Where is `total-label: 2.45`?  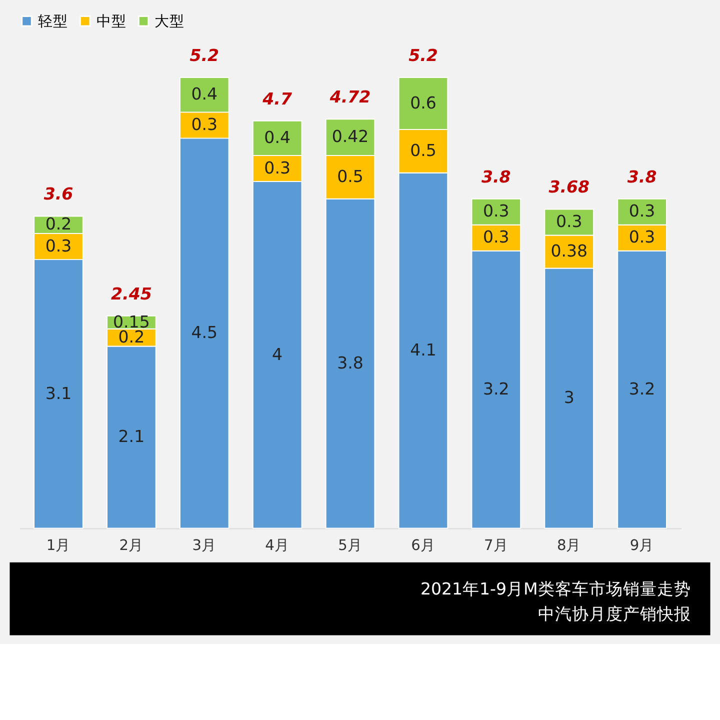 total-label: 2.45 is located at coordinates (131, 294).